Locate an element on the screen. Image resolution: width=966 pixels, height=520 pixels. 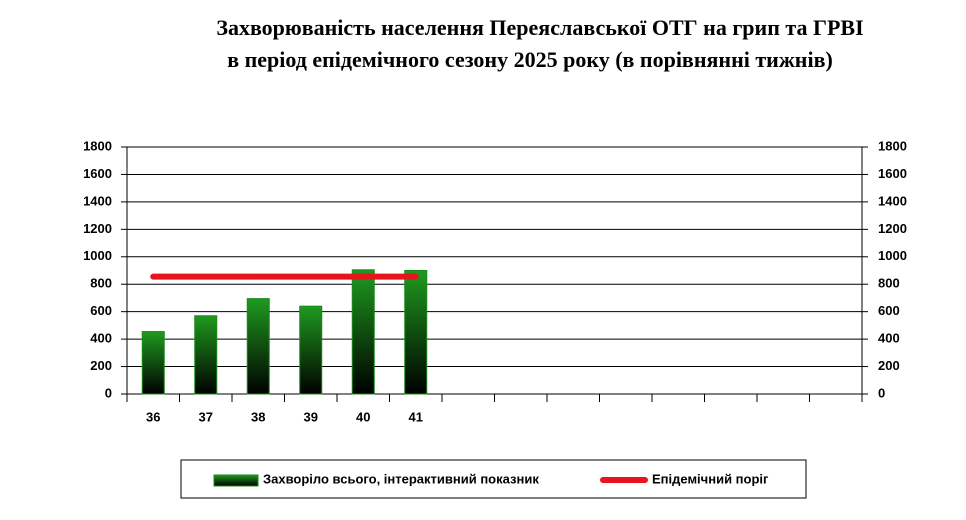
y-tick-label: 1600 is located at coordinates (97, 173).